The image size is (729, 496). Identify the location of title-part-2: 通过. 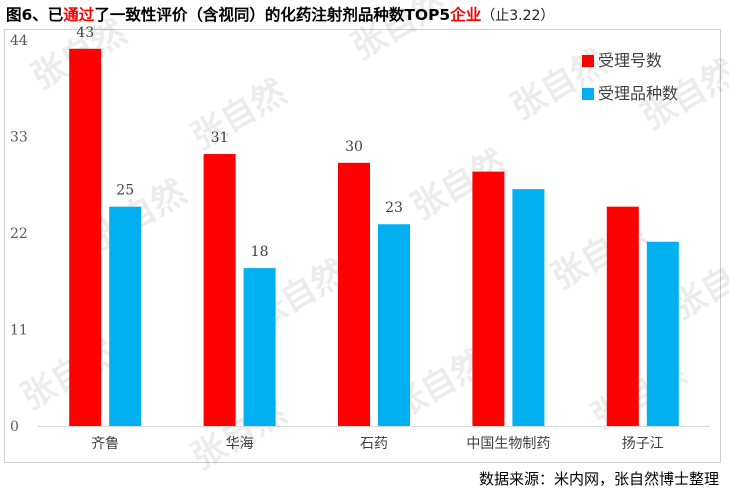
(79, 15).